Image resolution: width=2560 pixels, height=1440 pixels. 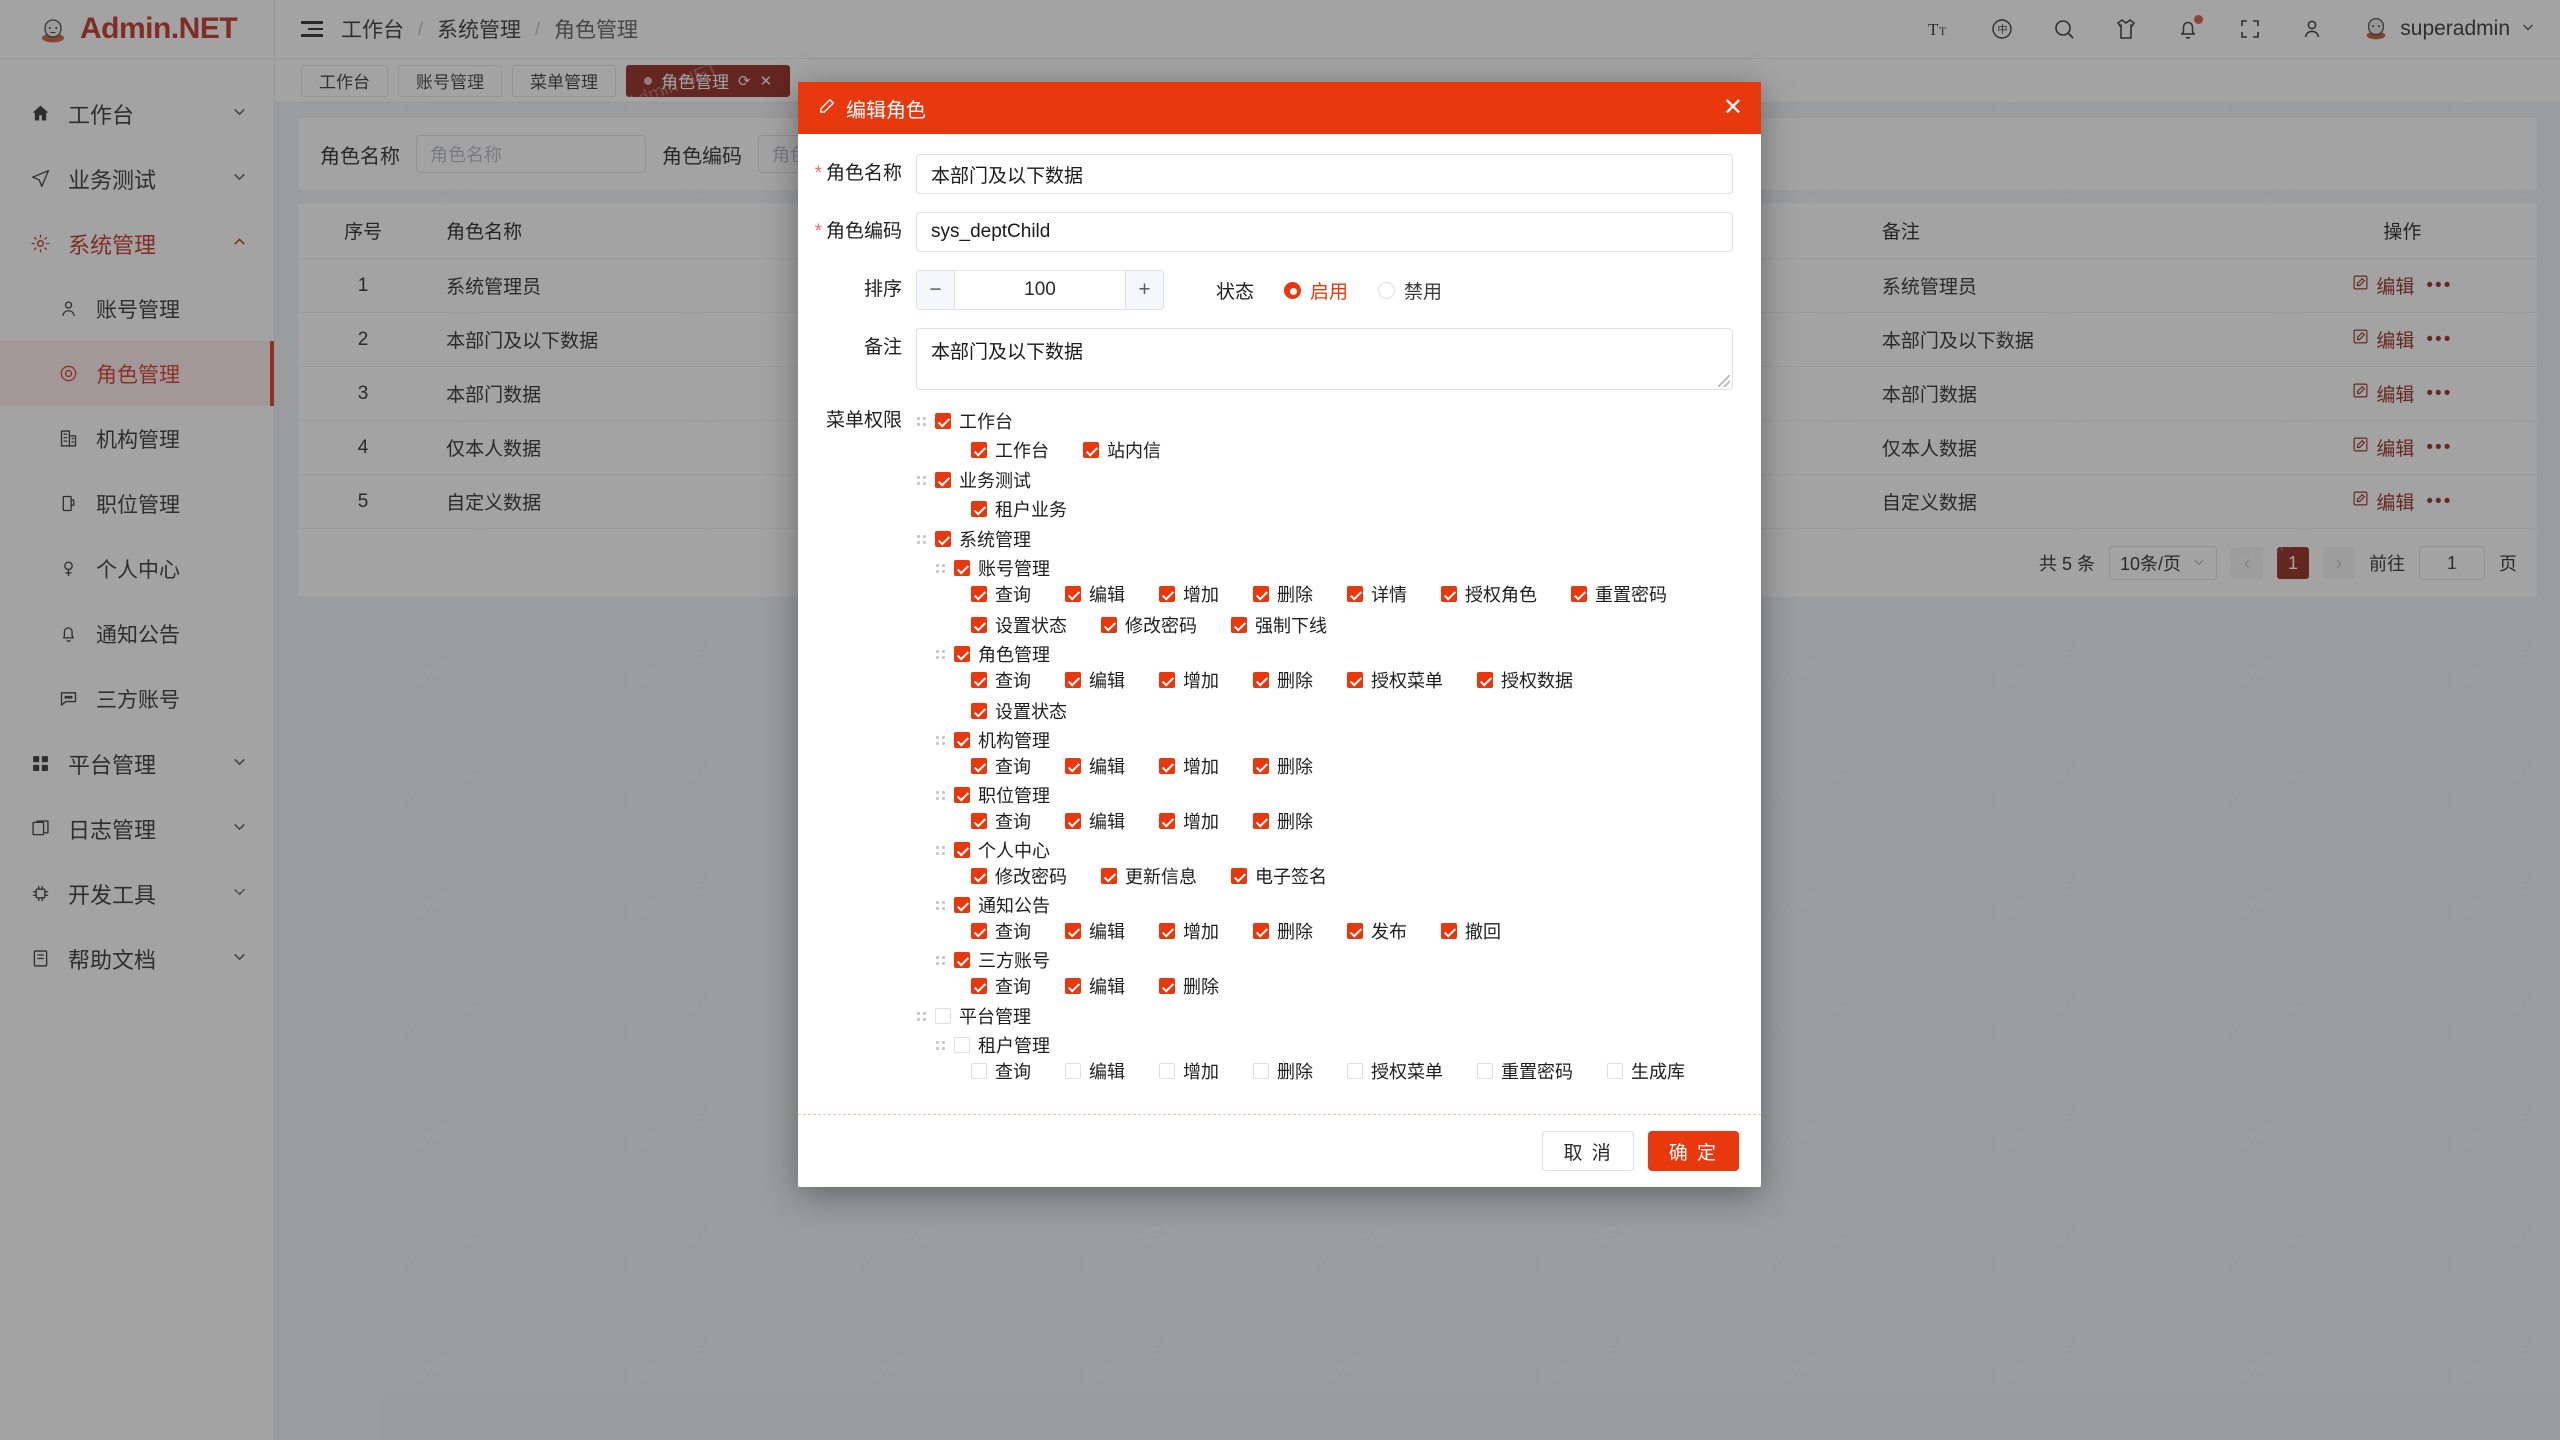 I want to click on permission-node: 平台管理, so click(x=1324, y=1016).